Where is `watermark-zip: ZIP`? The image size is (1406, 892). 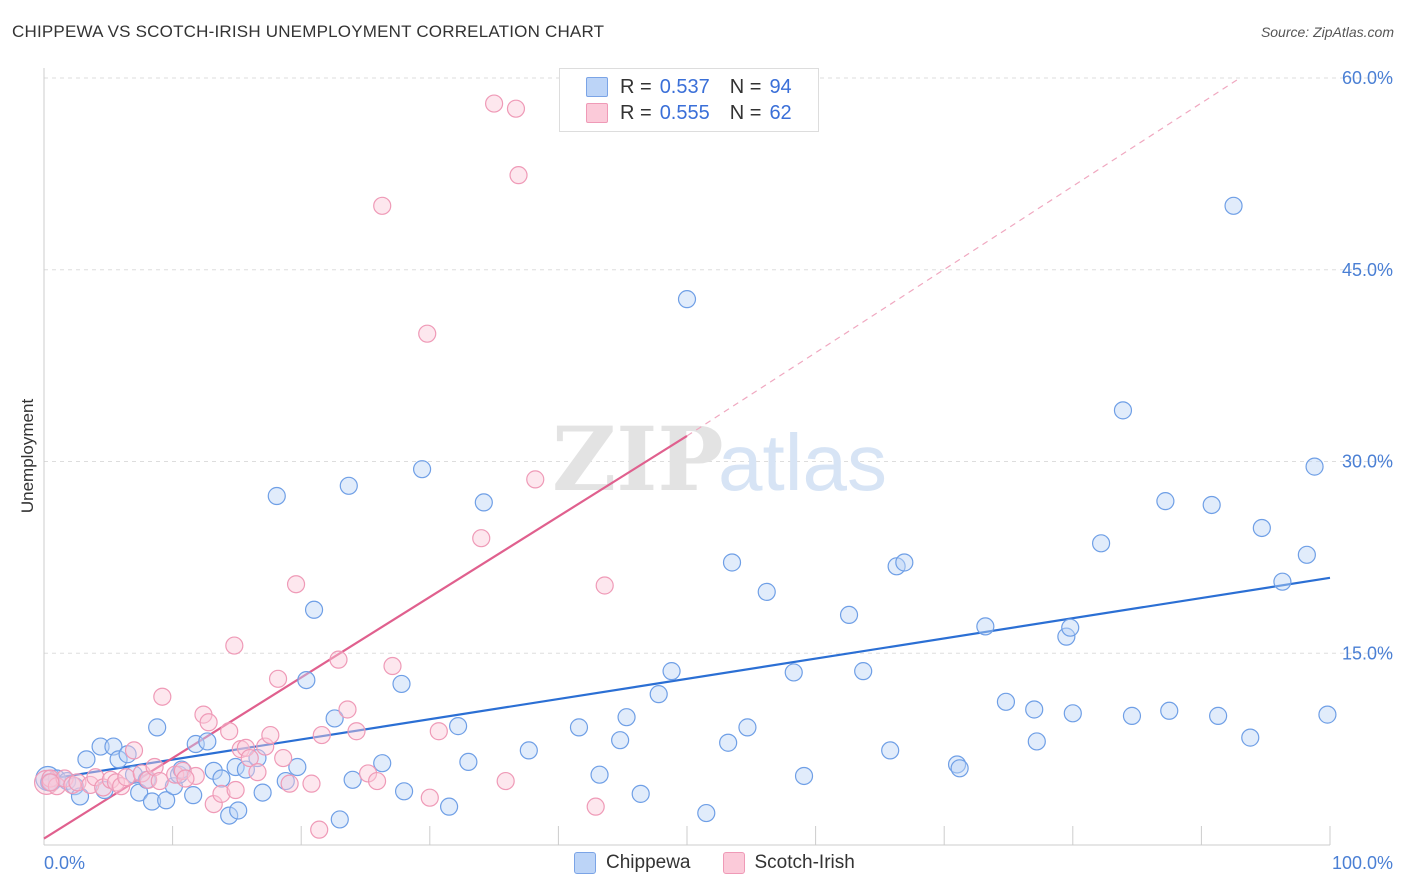 watermark-zip: ZIP is located at coordinates (638, 459).